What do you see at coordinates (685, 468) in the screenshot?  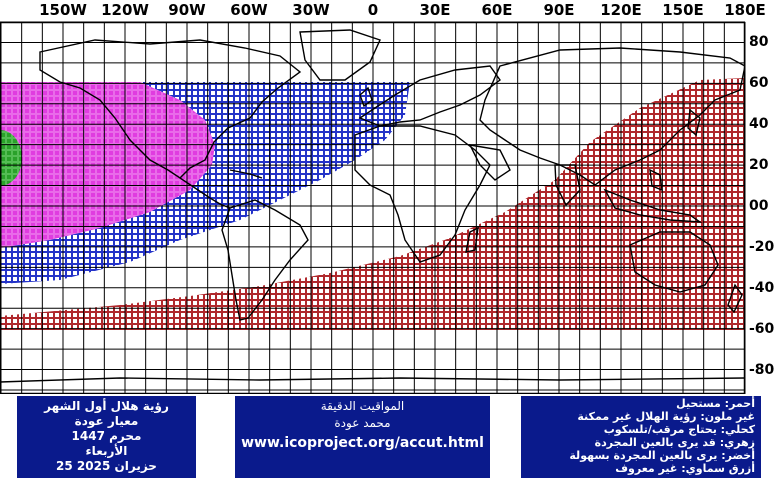 I see `legend-sky-blue: أزرق سماوي: غير معروف` at bounding box center [685, 468].